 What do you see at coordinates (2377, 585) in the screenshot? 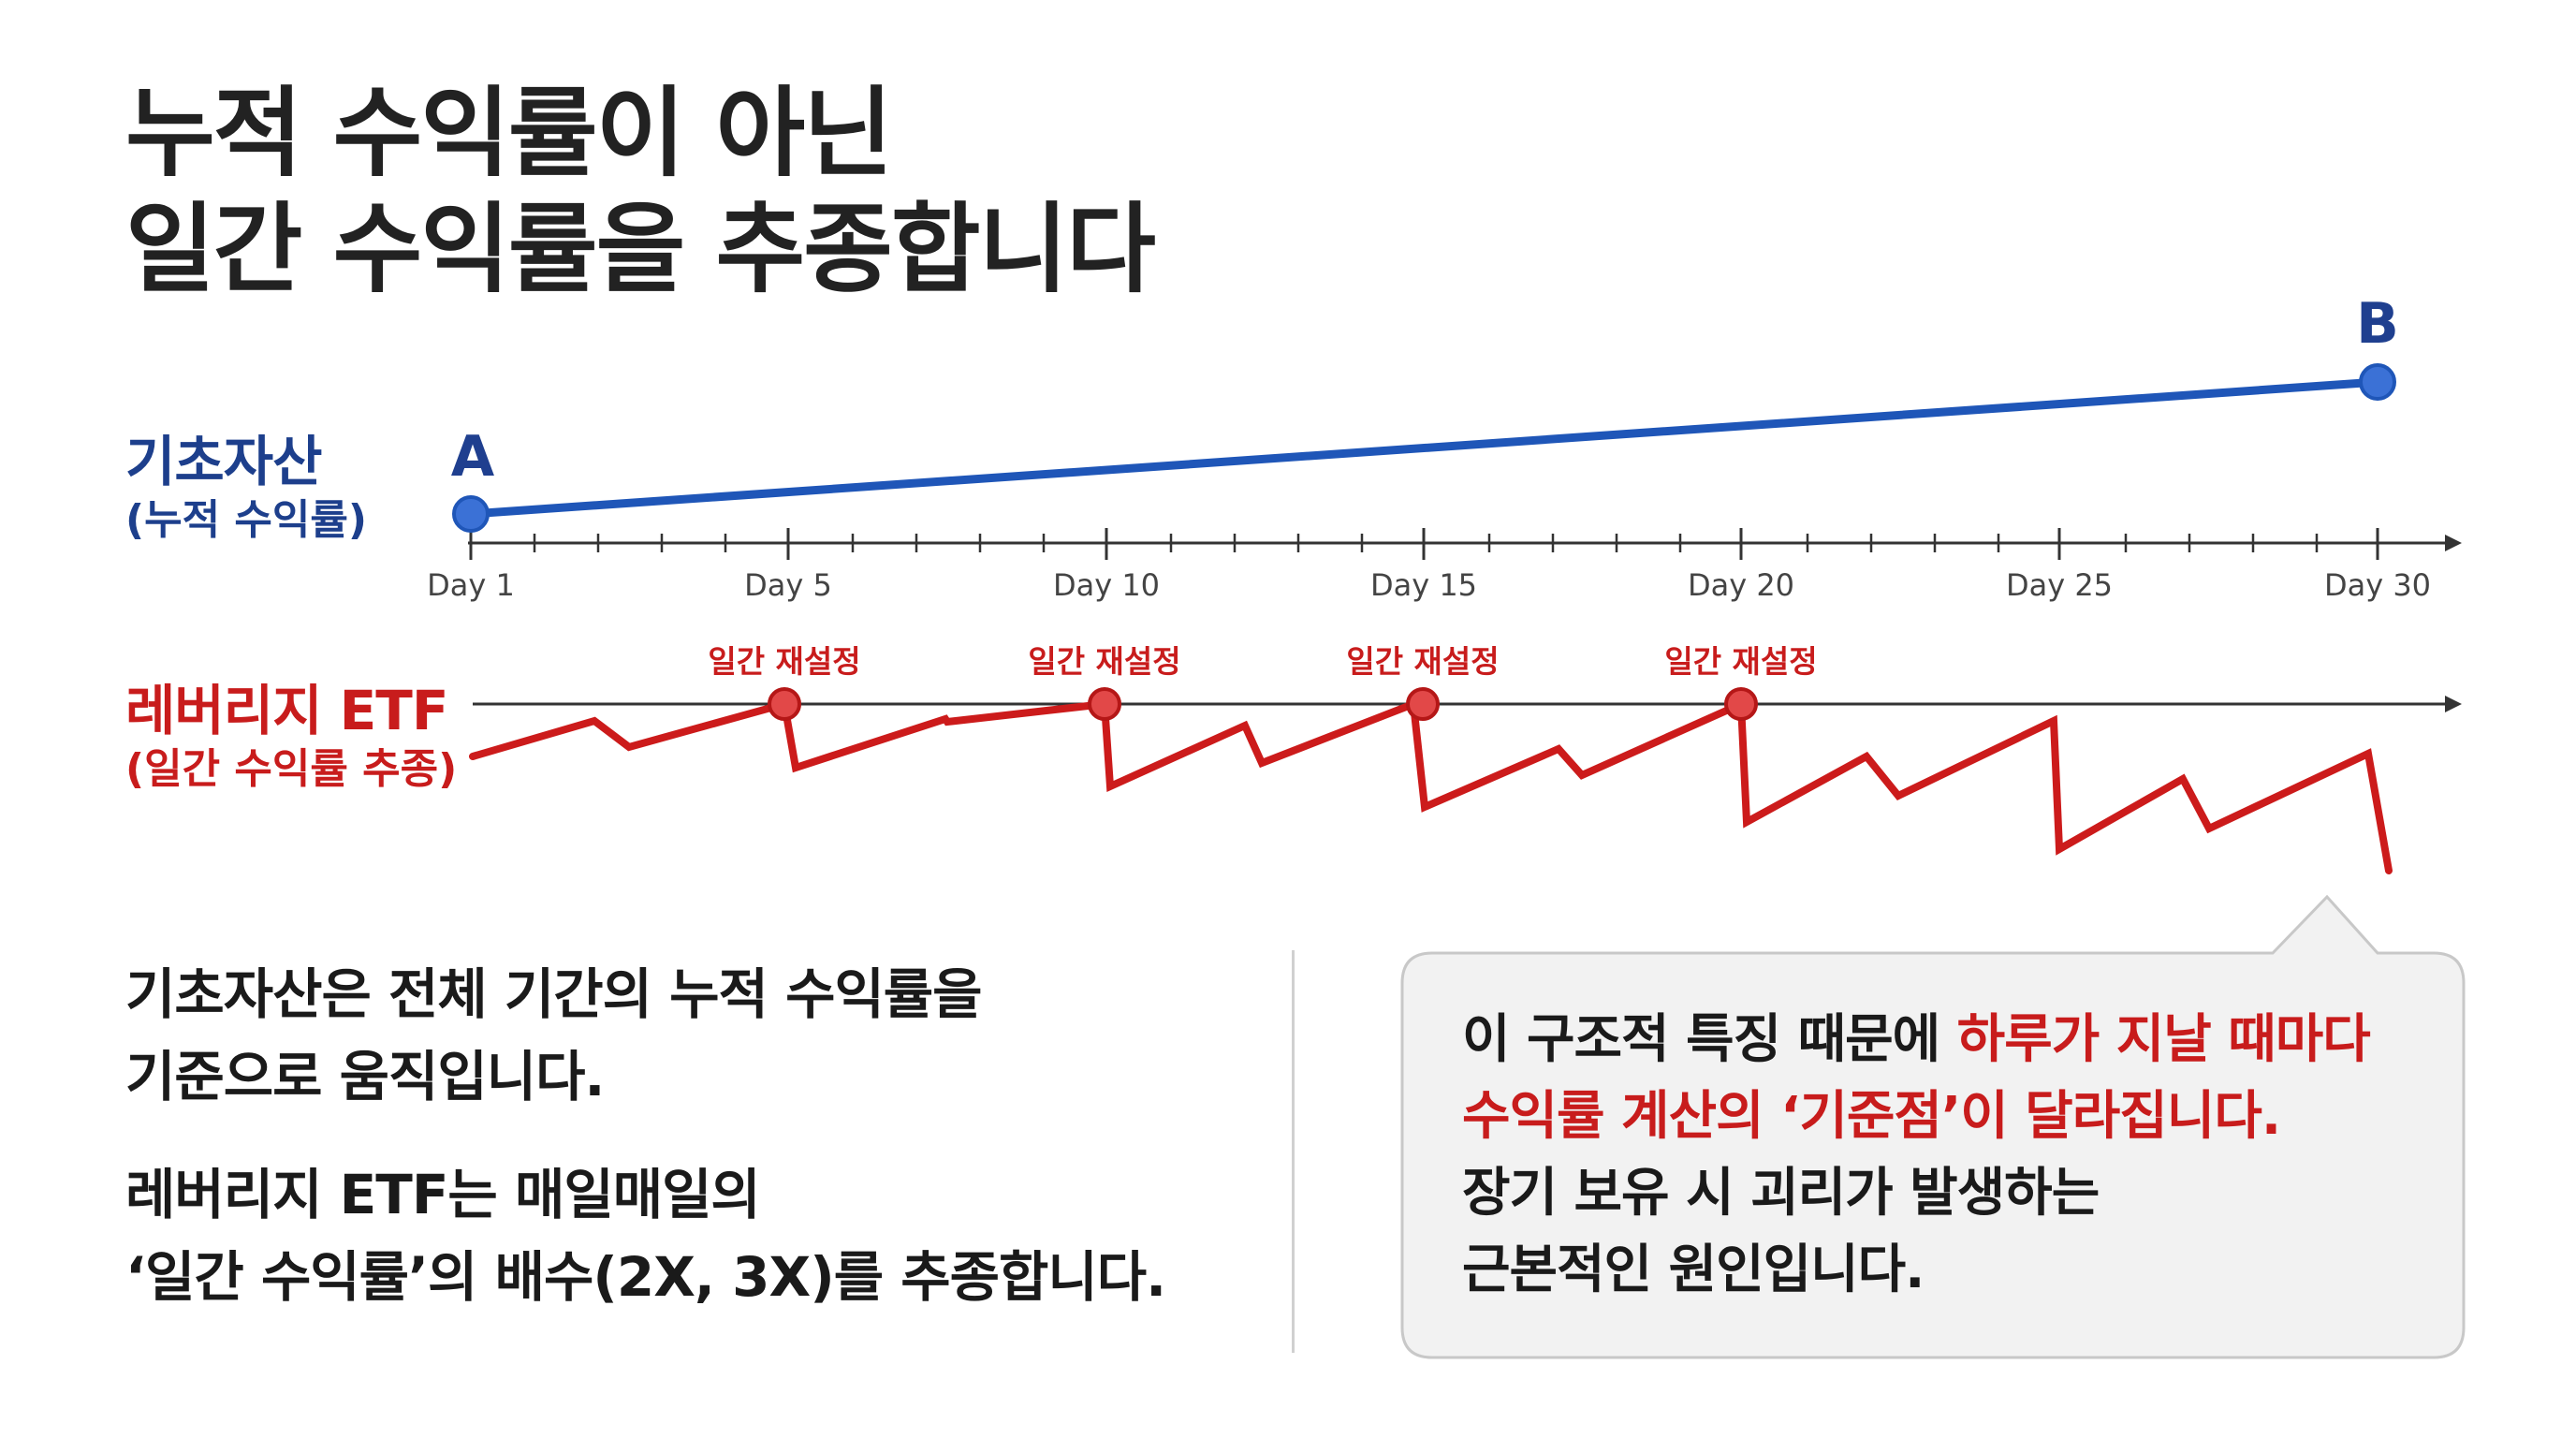
I see `axis-tick-label: Day 30` at bounding box center [2377, 585].